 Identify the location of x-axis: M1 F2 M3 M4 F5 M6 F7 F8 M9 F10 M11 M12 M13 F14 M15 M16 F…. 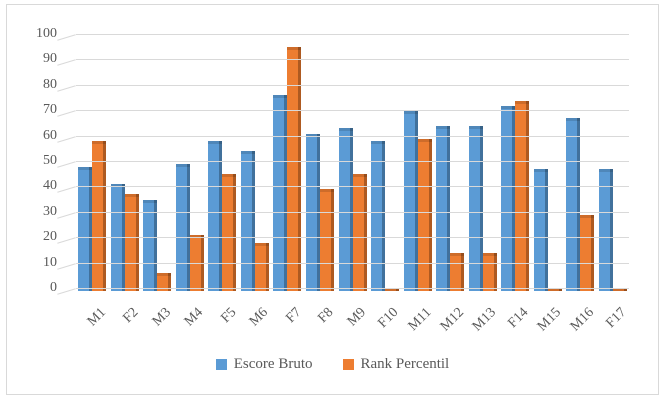
(353, 327).